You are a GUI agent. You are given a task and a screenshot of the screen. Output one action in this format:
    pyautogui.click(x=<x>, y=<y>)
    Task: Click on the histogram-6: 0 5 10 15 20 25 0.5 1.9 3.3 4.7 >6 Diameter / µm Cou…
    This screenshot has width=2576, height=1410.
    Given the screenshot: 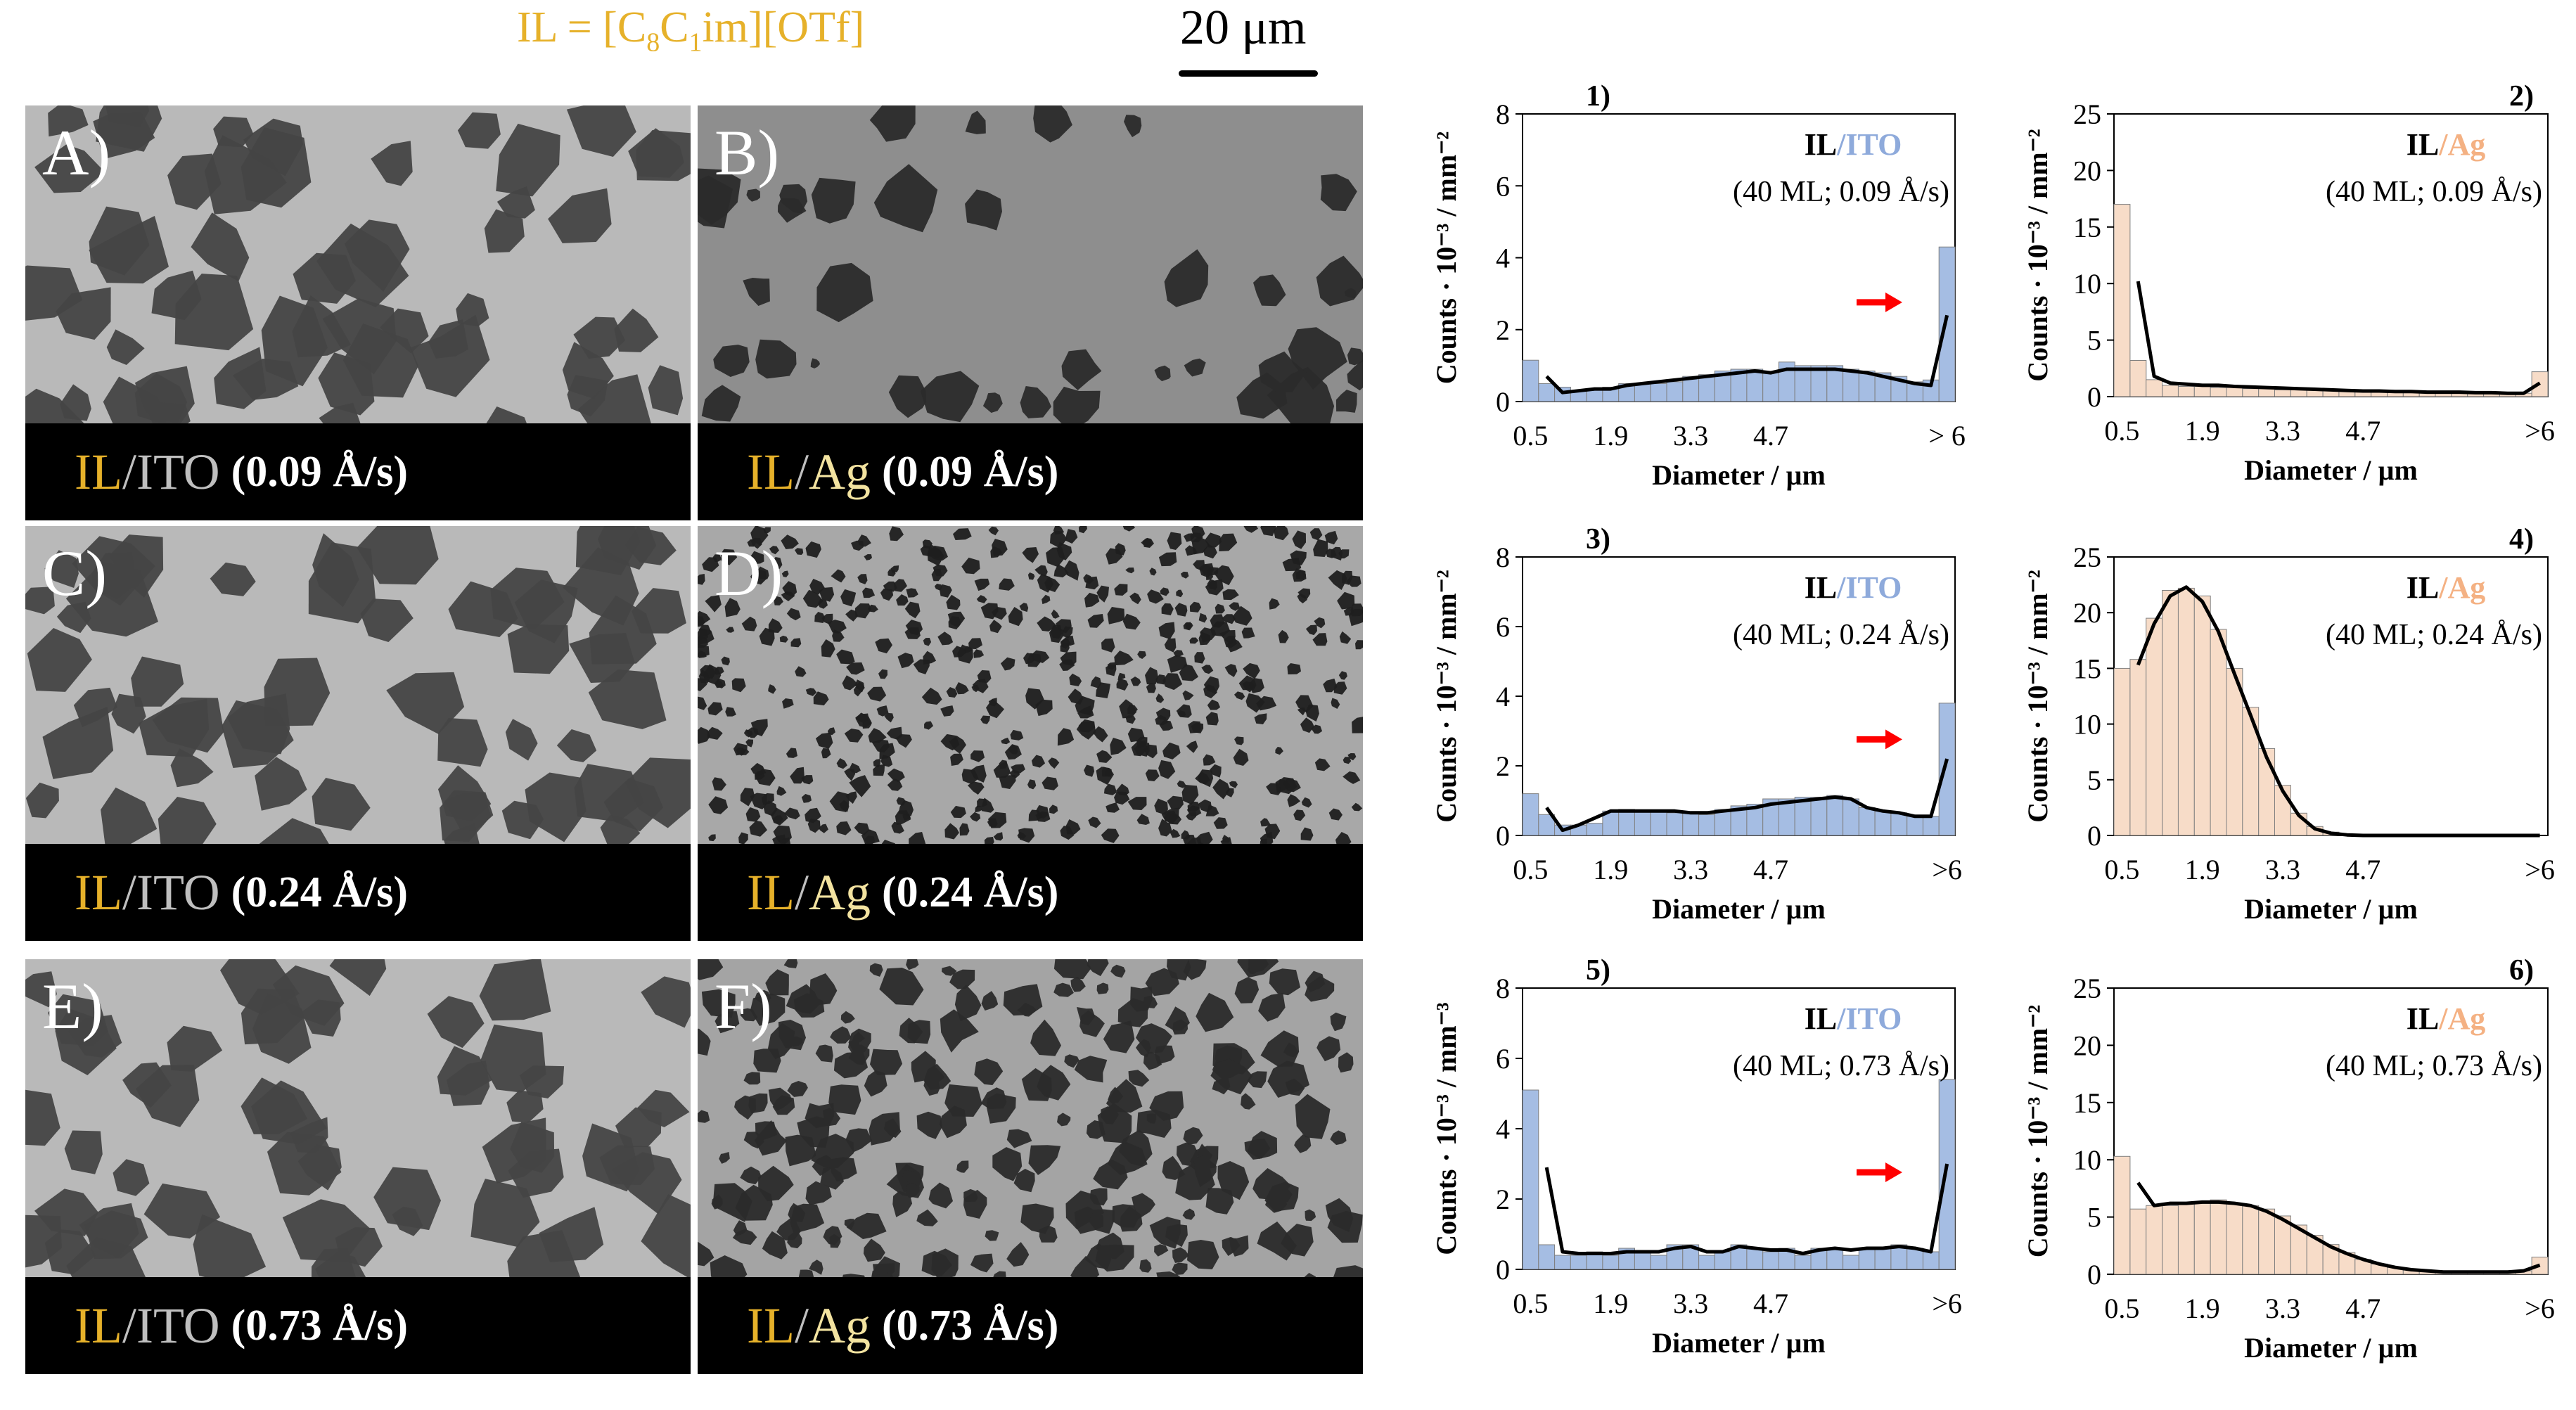 What is the action you would take?
    pyautogui.click(x=2288, y=1159)
    